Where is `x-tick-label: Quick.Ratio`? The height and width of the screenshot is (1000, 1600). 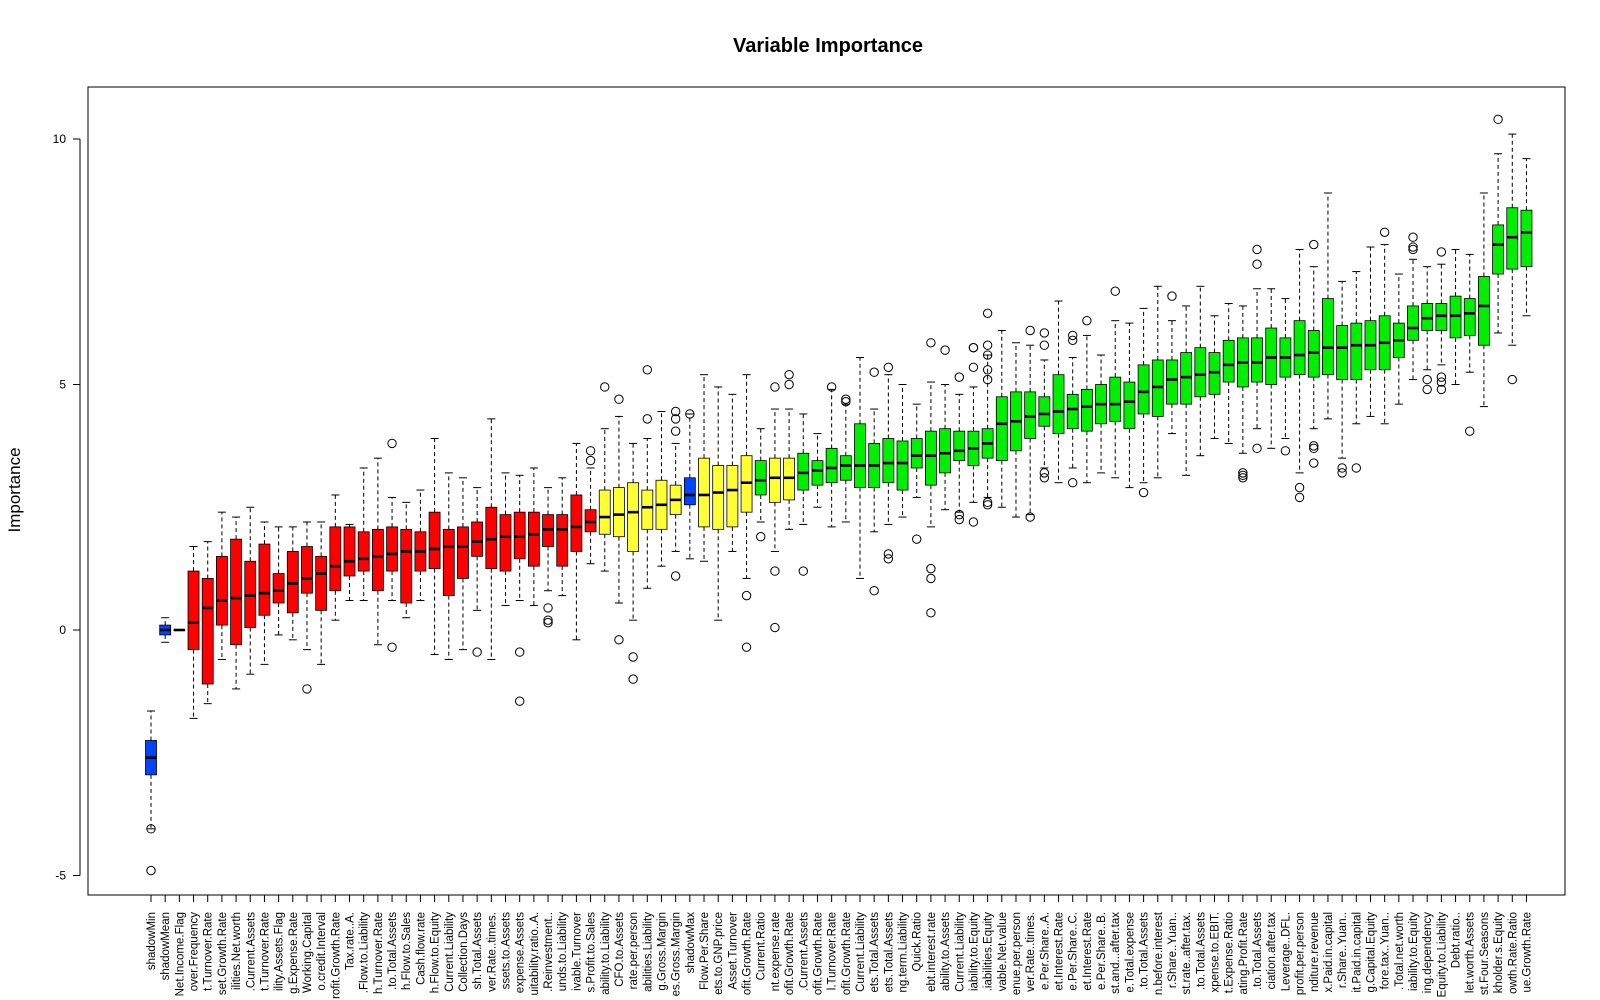
x-tick-label: Quick.Ratio is located at coordinates (918, 941).